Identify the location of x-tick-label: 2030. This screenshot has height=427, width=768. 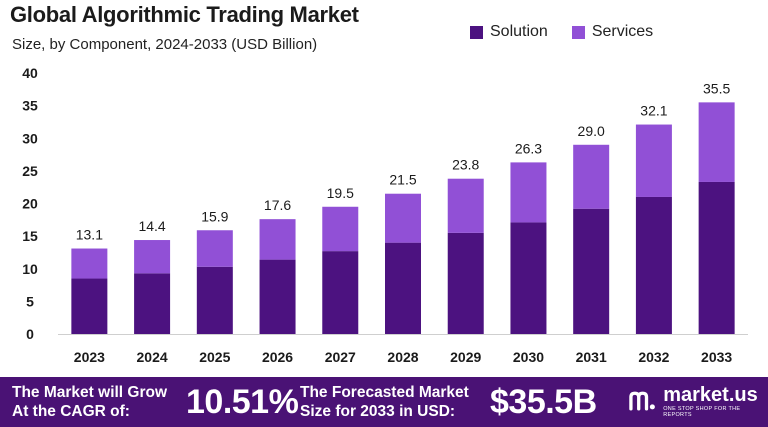
(528, 357).